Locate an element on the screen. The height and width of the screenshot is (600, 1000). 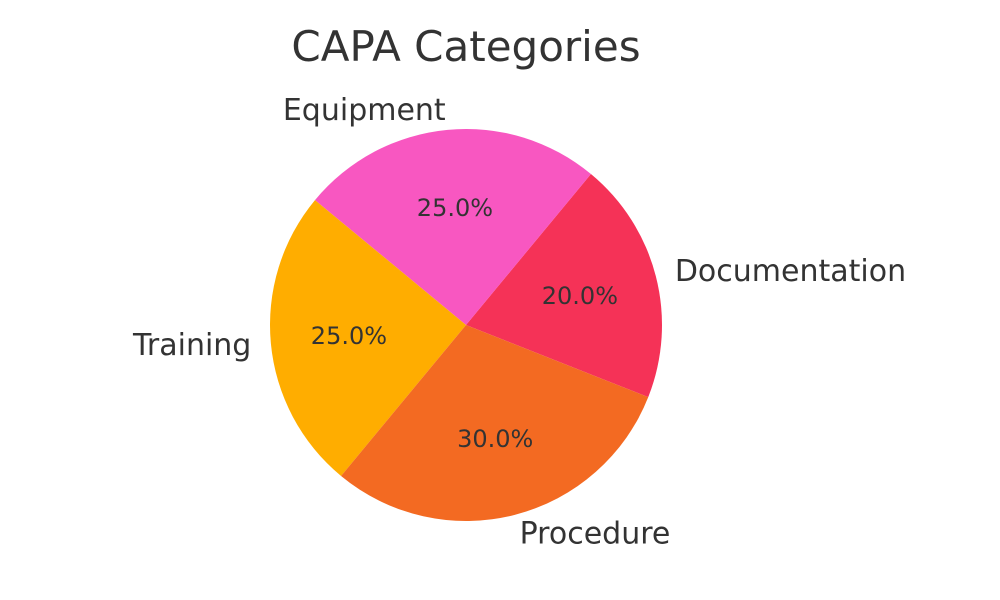
pct-label-documentation: 20.0% is located at coordinates (580, 296).